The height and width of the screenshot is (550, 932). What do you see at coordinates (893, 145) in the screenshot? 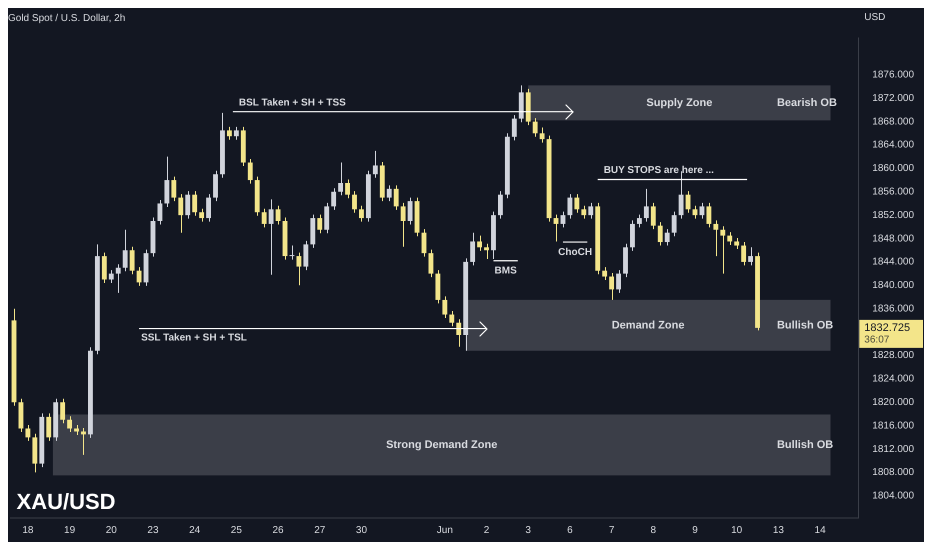
I see `y-tick-label: 1864.000` at bounding box center [893, 145].